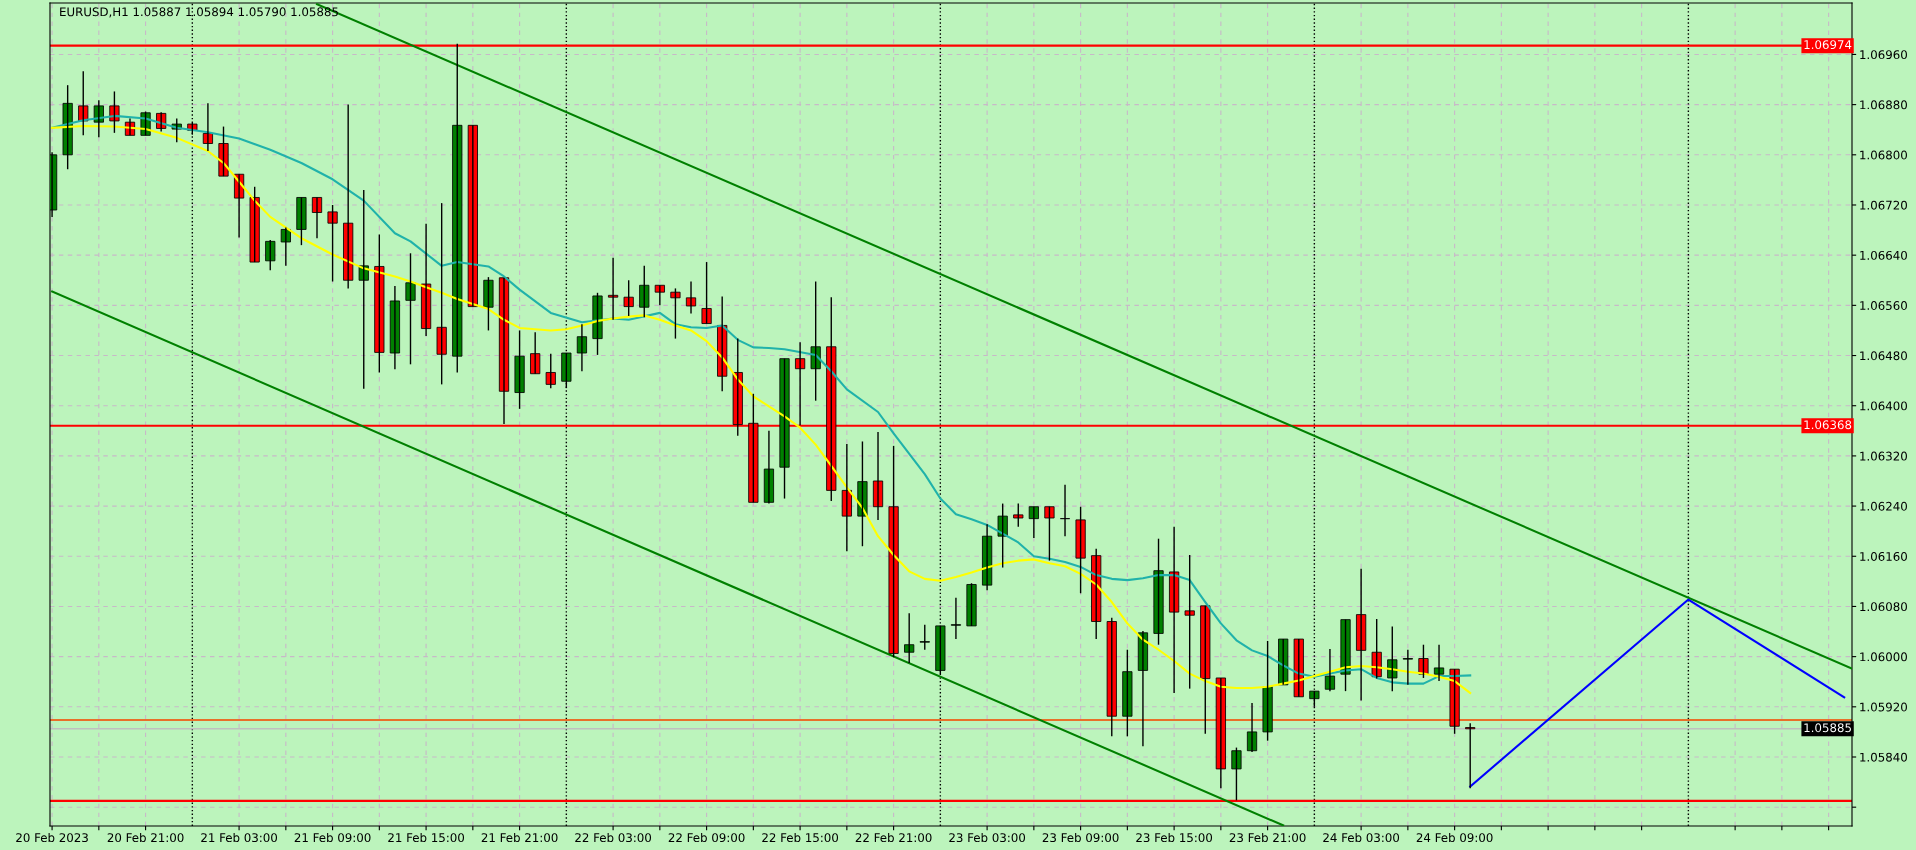 The image size is (1916, 850). I want to click on y-tick-label: 1.05920, so click(1883, 707).